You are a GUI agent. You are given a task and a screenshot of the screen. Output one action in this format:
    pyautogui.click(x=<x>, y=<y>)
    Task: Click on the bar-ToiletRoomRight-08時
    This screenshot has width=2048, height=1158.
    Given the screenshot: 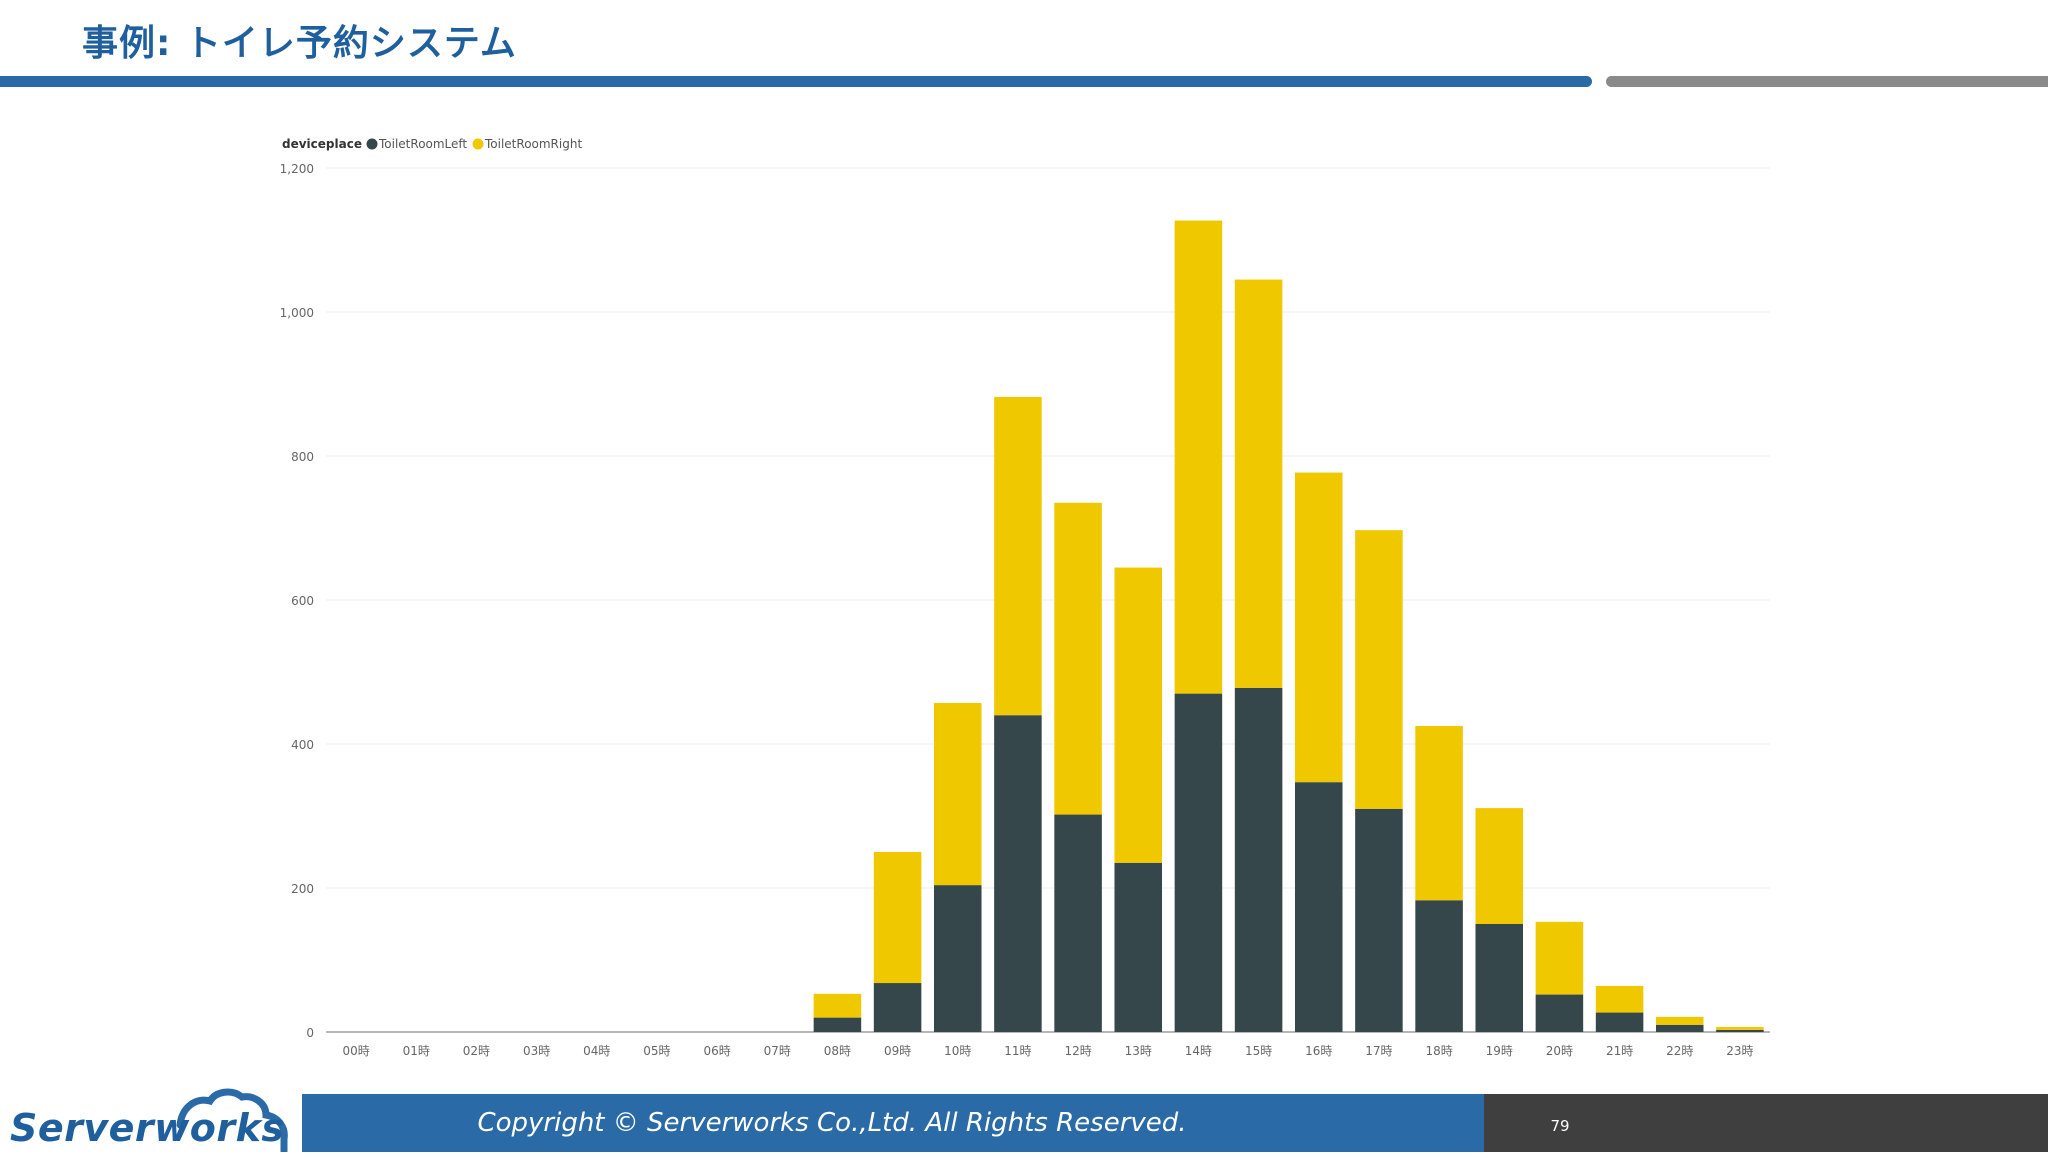 What is the action you would take?
    pyautogui.click(x=837, y=1005)
    